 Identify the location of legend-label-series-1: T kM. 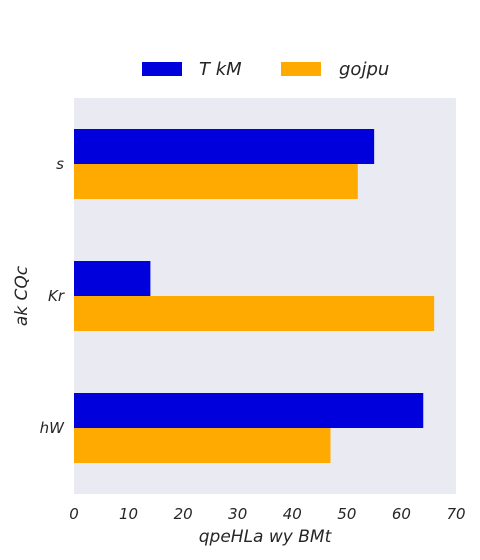
(220, 69).